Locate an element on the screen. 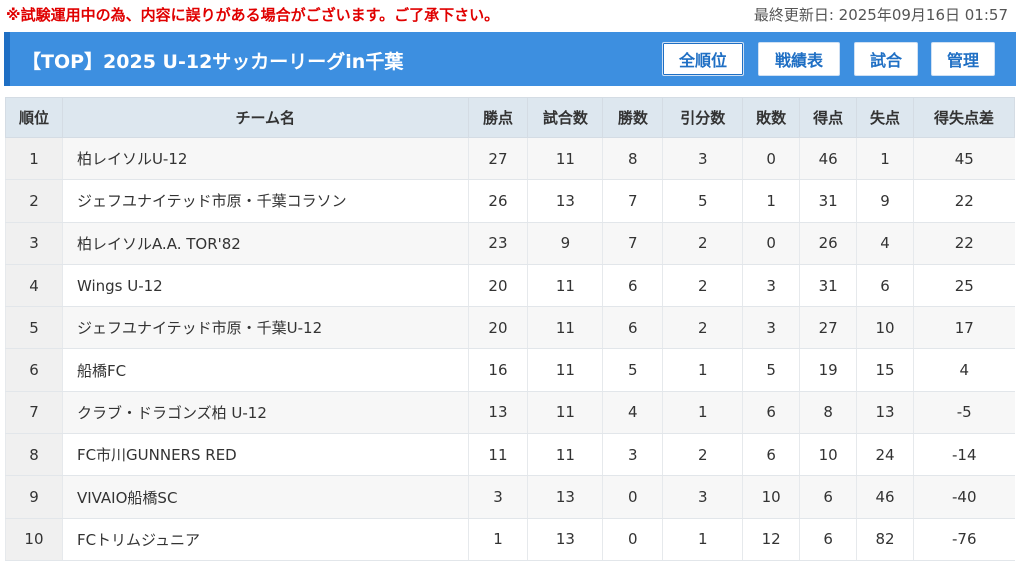 This screenshot has width=1024, height=568. cell-team-name: FC市川GUNNERS RED is located at coordinates (264, 455).